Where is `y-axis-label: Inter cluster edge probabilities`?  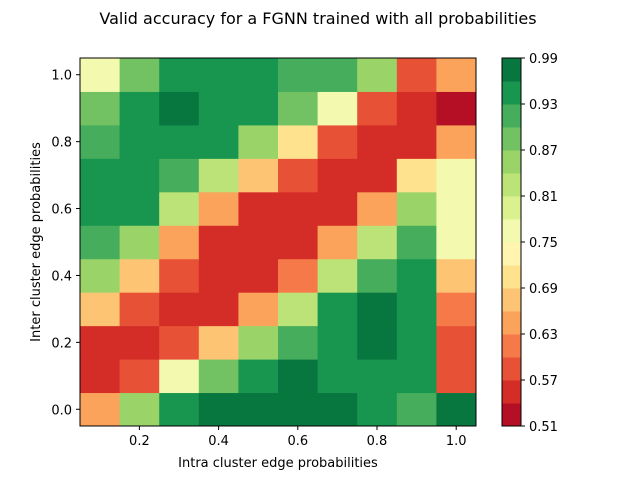 y-axis-label: Inter cluster edge probabilities is located at coordinates (36, 242).